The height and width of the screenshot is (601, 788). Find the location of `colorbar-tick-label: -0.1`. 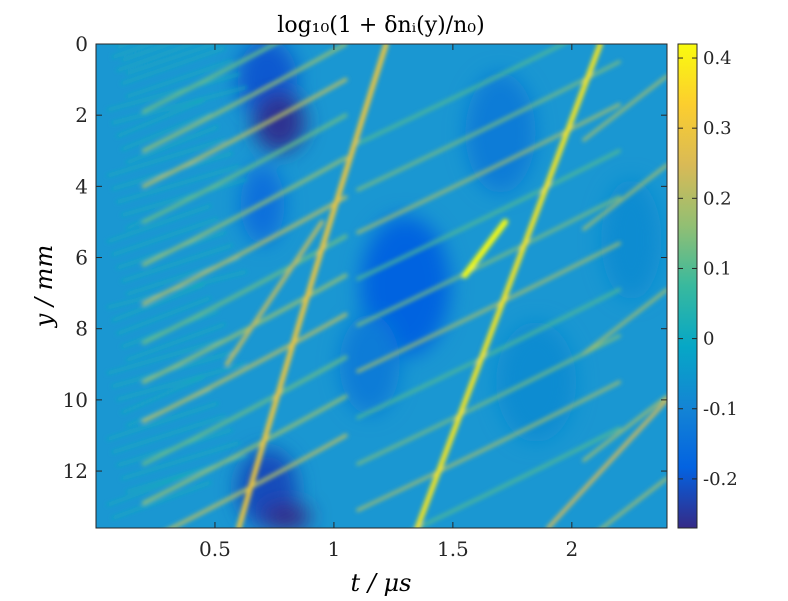

colorbar-tick-label: -0.1 is located at coordinates (720, 409).